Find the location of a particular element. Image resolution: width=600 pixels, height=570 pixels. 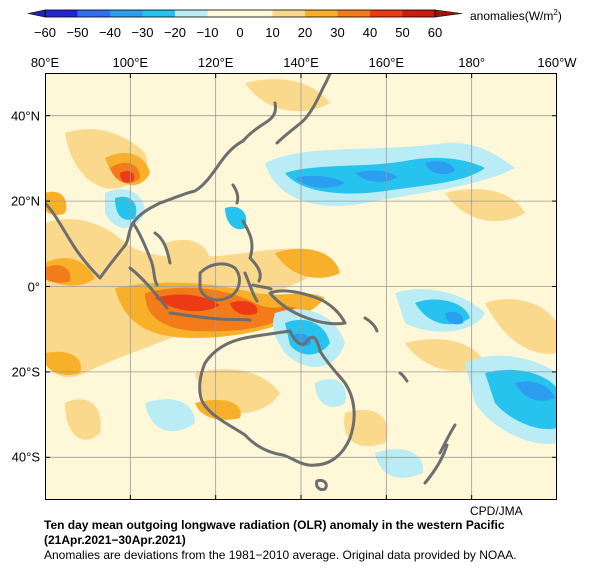

longitude-label: 100°E is located at coordinates (130, 62).